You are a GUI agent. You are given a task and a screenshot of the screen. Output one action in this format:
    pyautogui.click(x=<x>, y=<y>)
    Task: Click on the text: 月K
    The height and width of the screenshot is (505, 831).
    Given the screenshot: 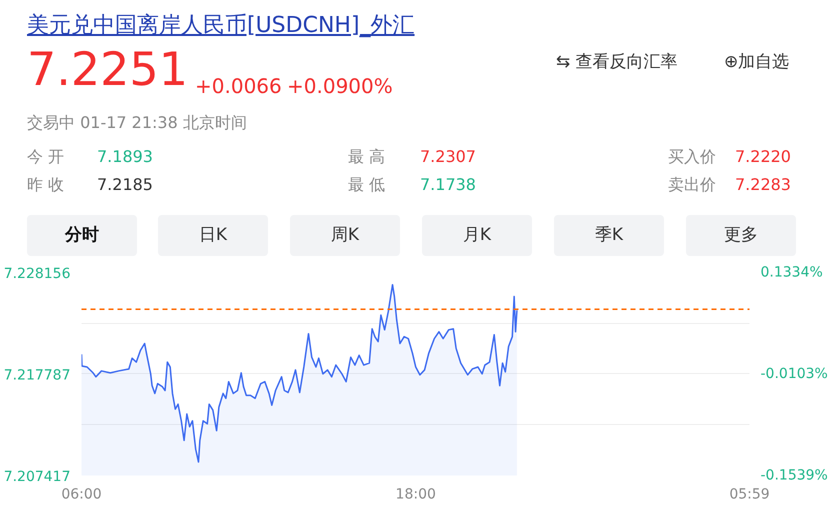 What is the action you would take?
    pyautogui.click(x=477, y=235)
    